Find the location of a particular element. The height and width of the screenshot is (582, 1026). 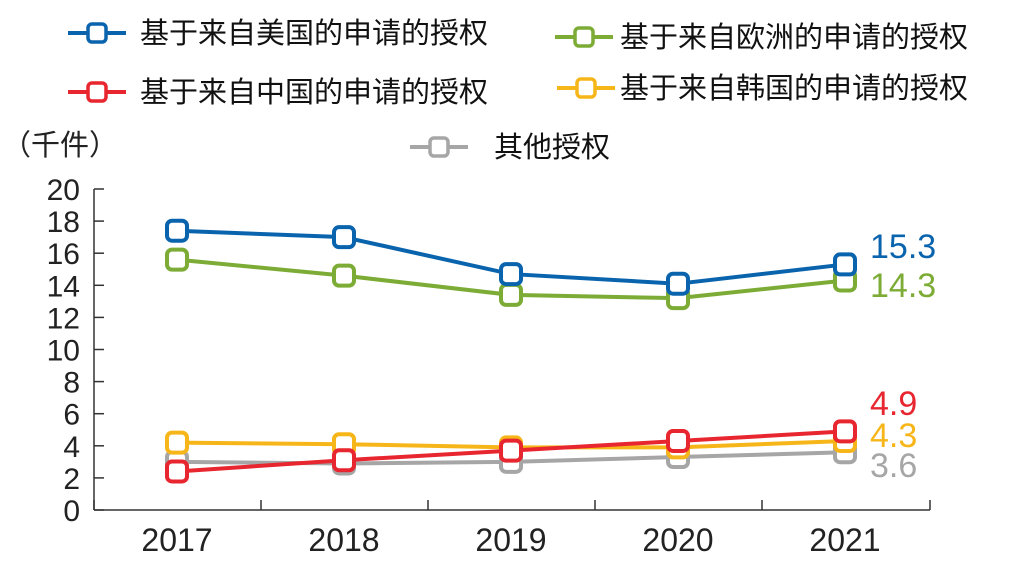

legend-label-usa: 基于来自美国的申请的授权 is located at coordinates (314, 33).